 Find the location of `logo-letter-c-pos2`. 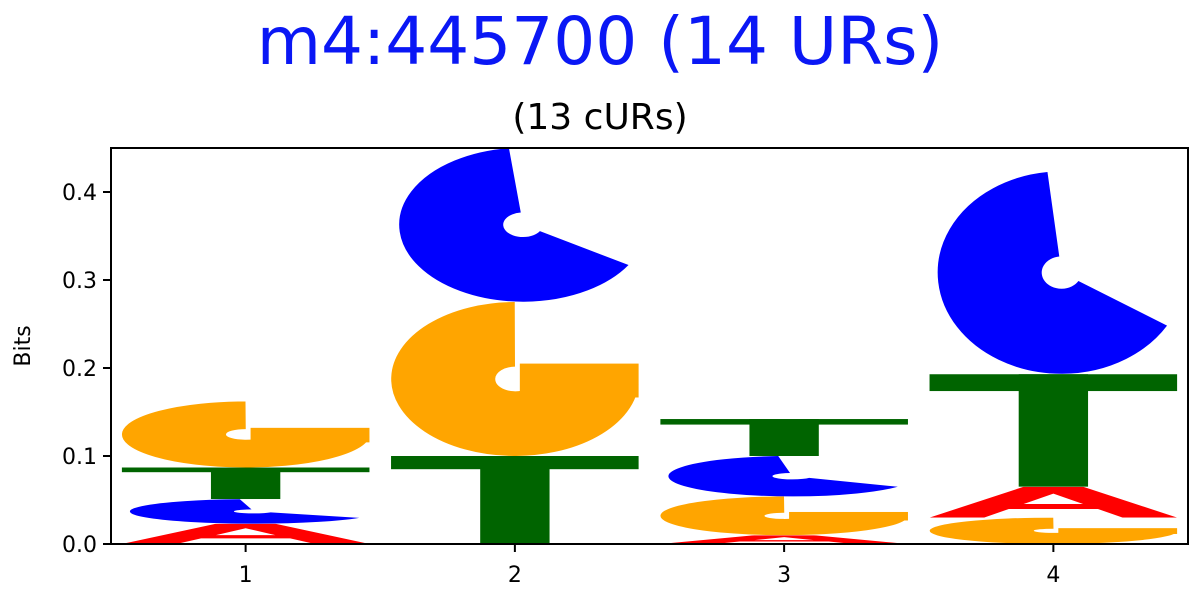

logo-letter-c-pos2 is located at coordinates (514, 225).